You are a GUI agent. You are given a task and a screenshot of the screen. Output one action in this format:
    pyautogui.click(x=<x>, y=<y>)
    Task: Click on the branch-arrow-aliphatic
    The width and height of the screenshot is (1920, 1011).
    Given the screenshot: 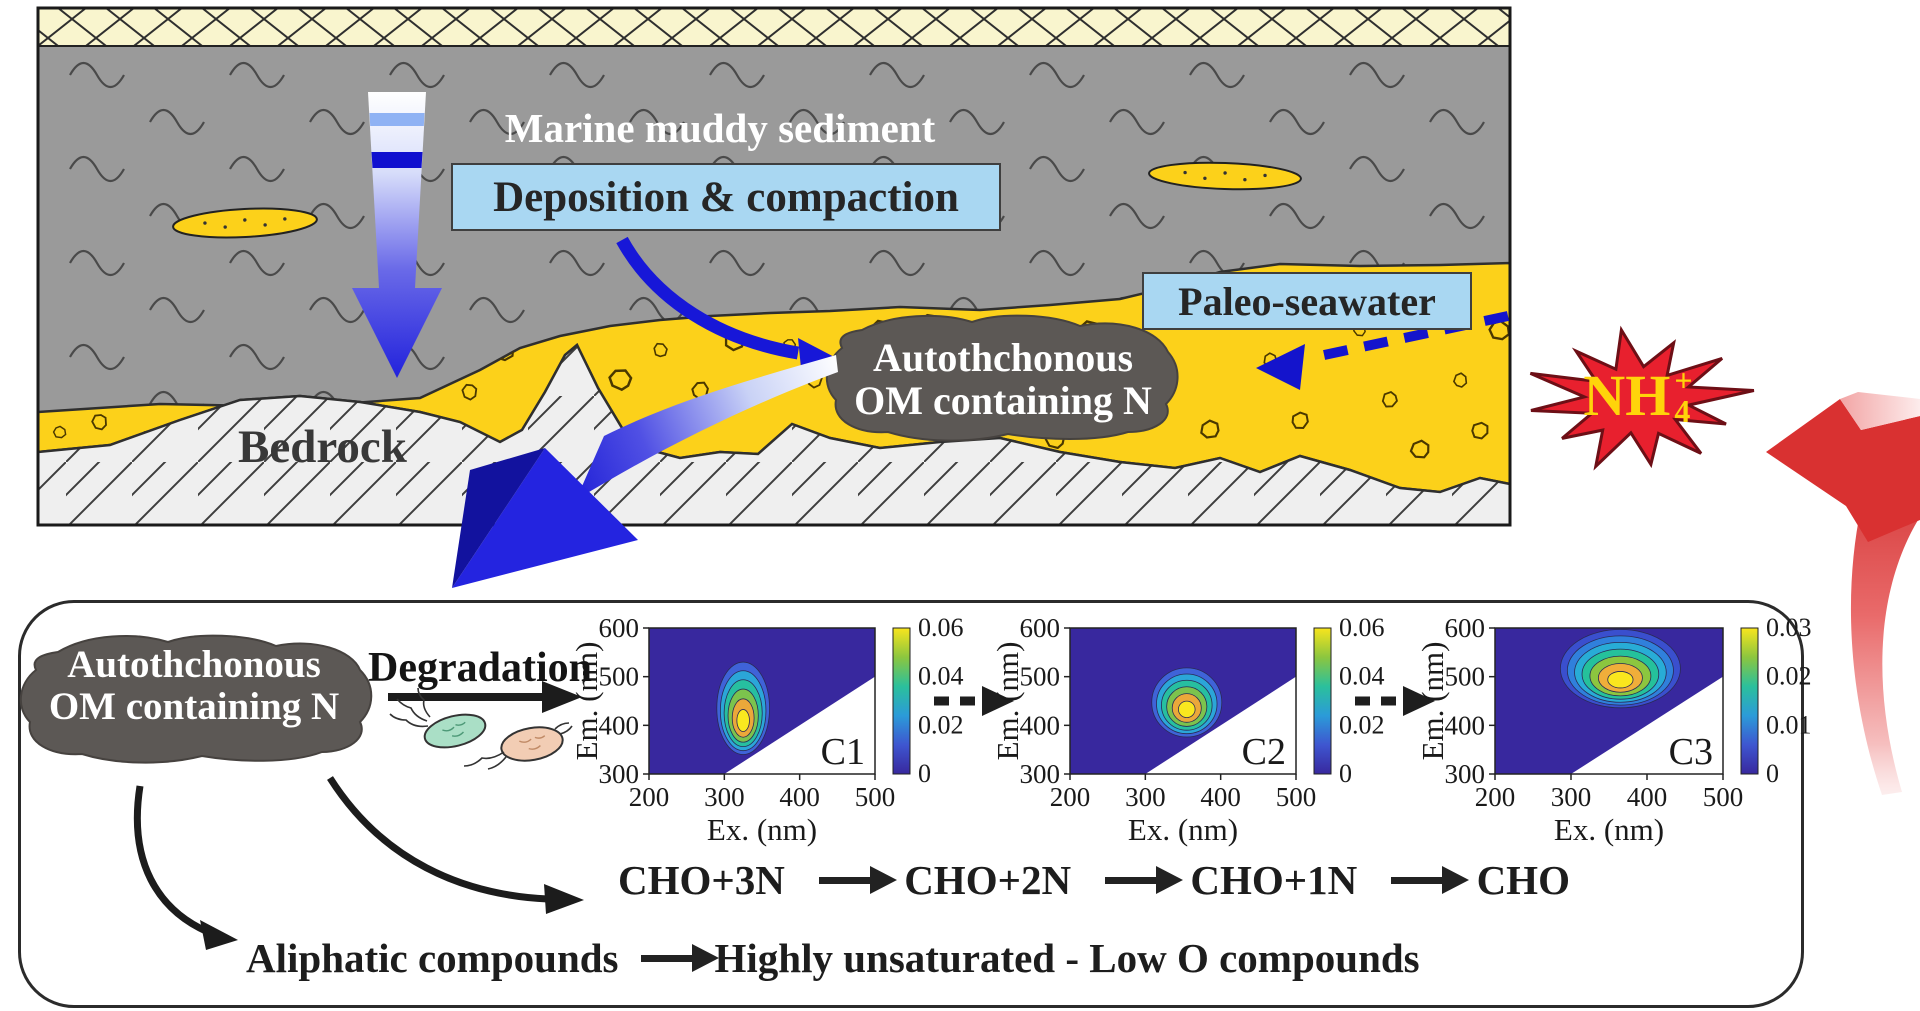 What is the action you would take?
    pyautogui.click(x=185, y=867)
    